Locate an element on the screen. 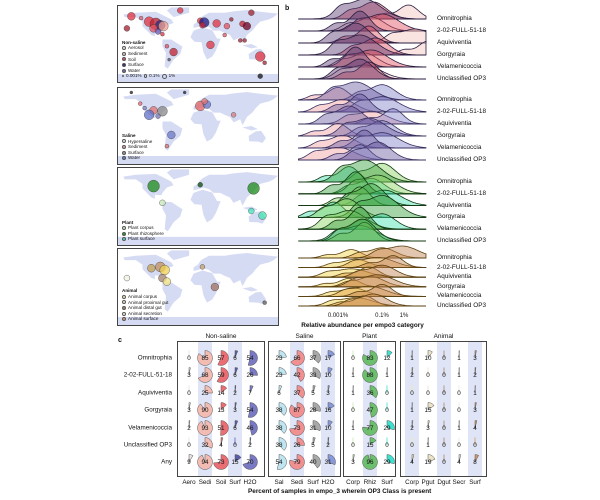 The image size is (600, 500). legend-label: Hypersaline is located at coordinates (140, 141).